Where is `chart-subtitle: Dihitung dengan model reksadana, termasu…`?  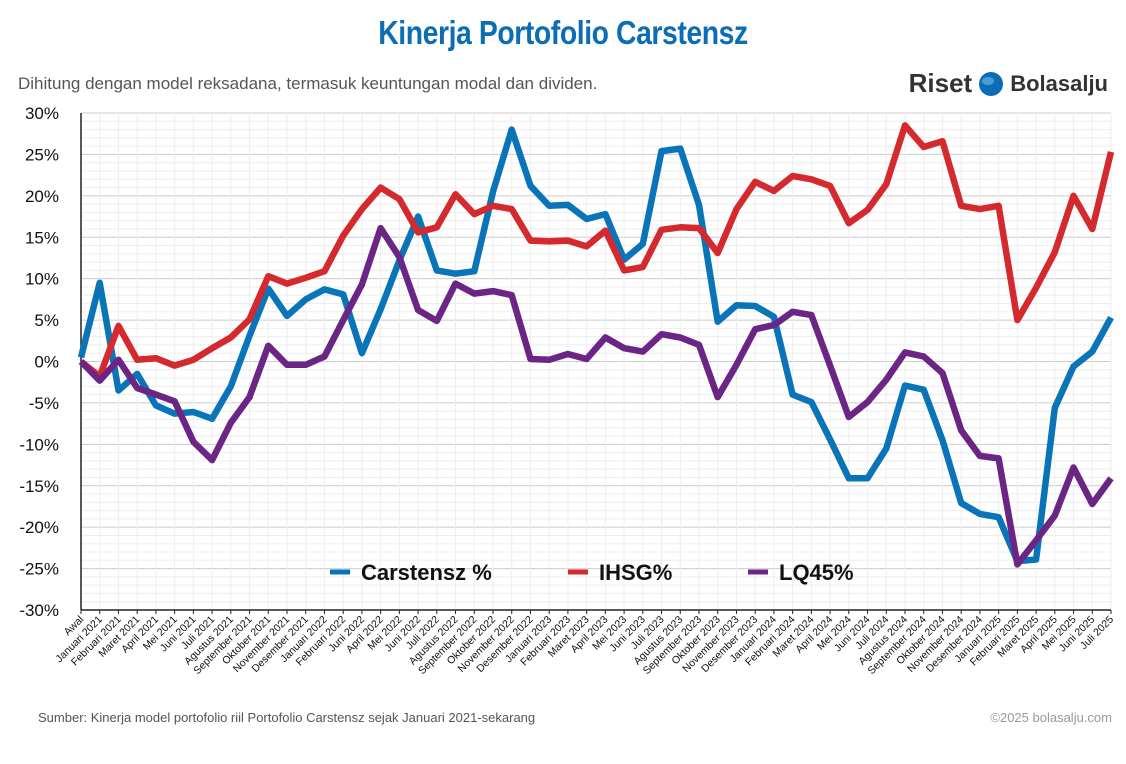
chart-subtitle: Dihitung dengan model reksadana, termasu… is located at coordinates (308, 83).